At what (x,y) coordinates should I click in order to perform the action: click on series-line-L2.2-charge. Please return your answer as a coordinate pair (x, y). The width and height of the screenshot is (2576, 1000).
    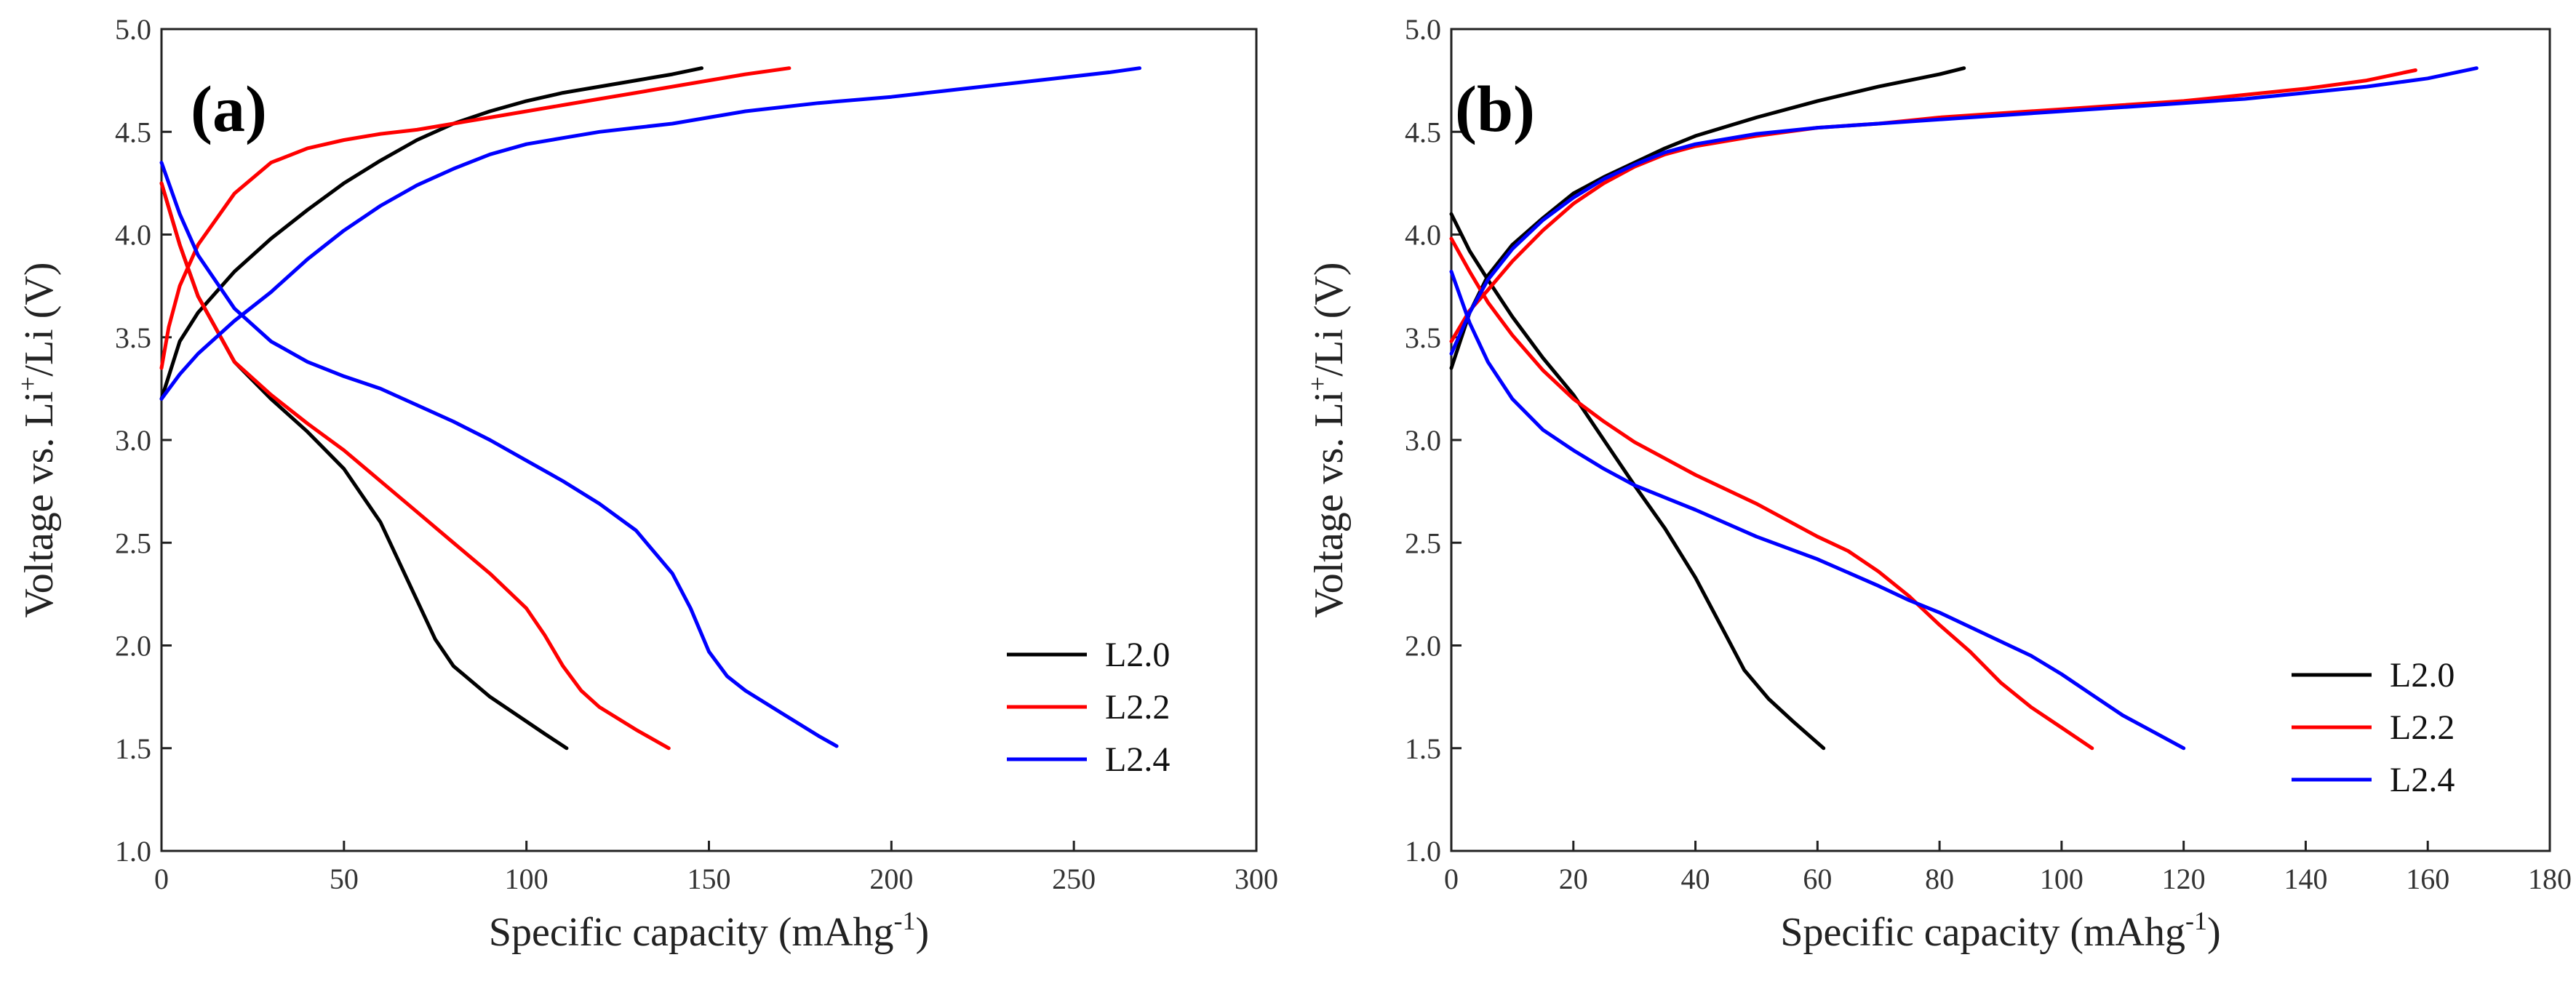
    Looking at the image, I should click on (475, 218).